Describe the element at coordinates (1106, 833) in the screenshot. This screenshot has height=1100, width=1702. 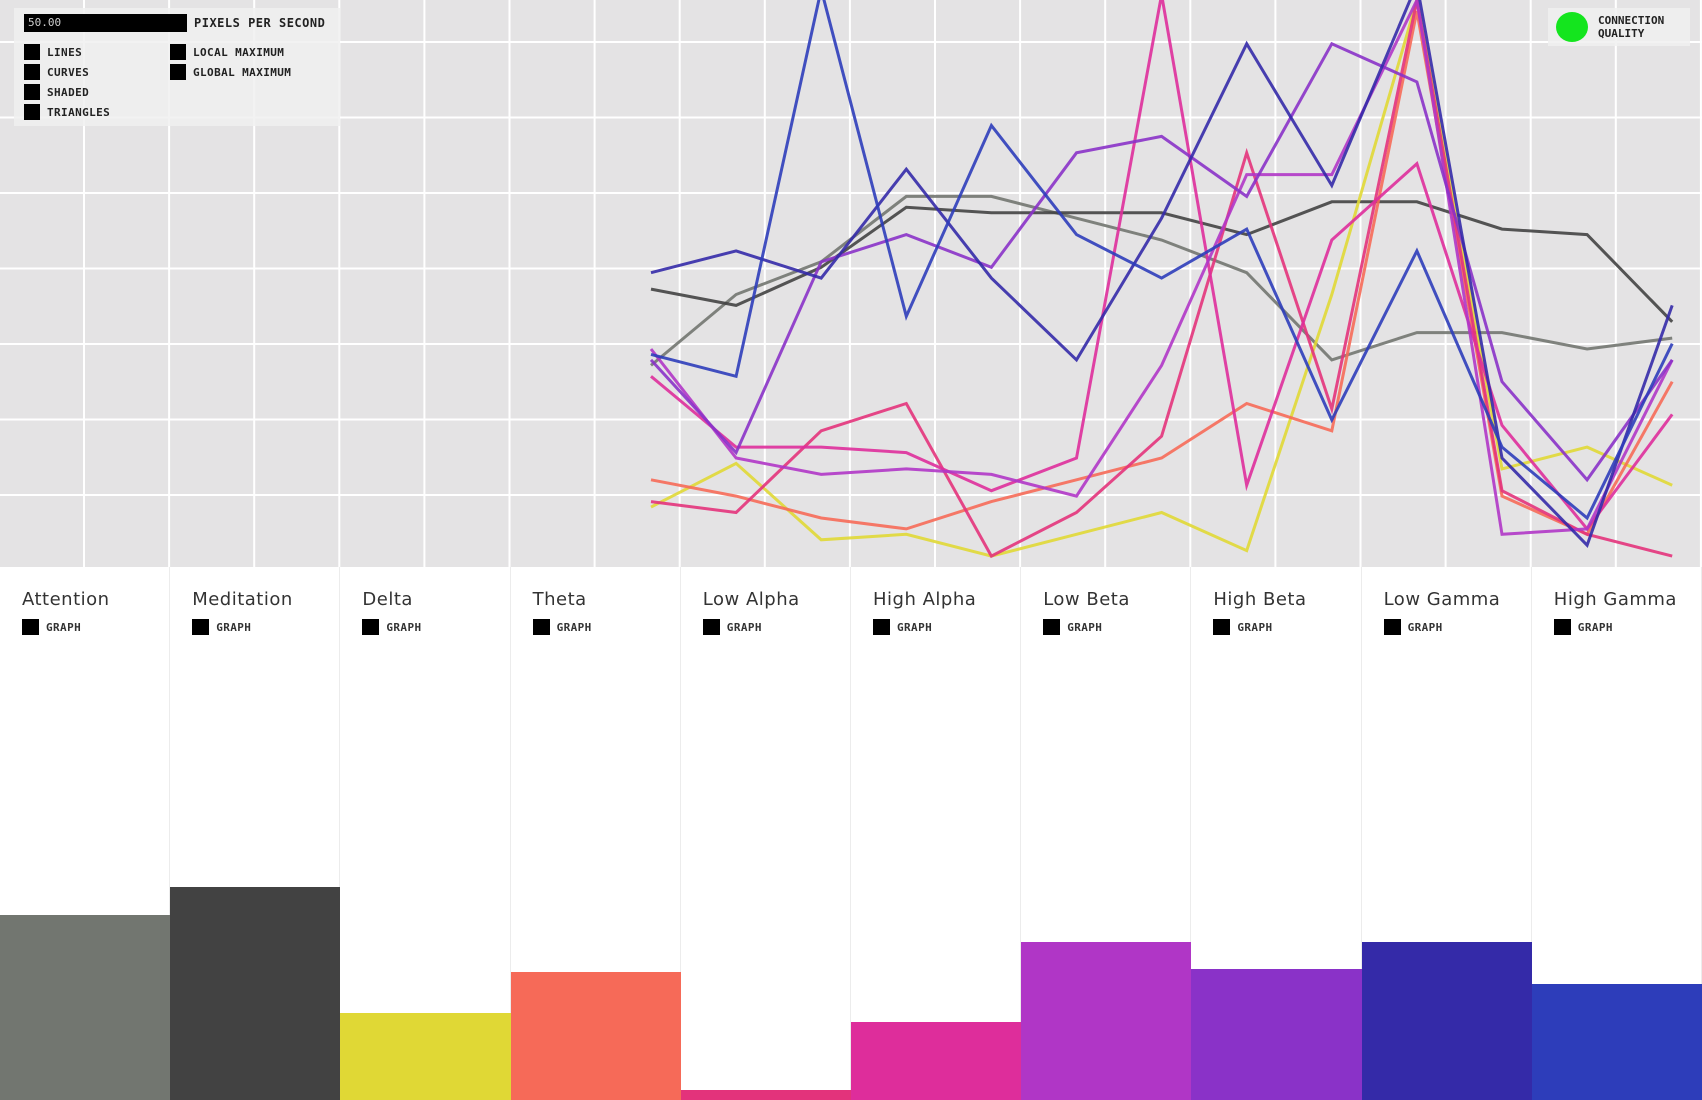
I see `band-low-beta: Low Beta GRAPH` at that location.